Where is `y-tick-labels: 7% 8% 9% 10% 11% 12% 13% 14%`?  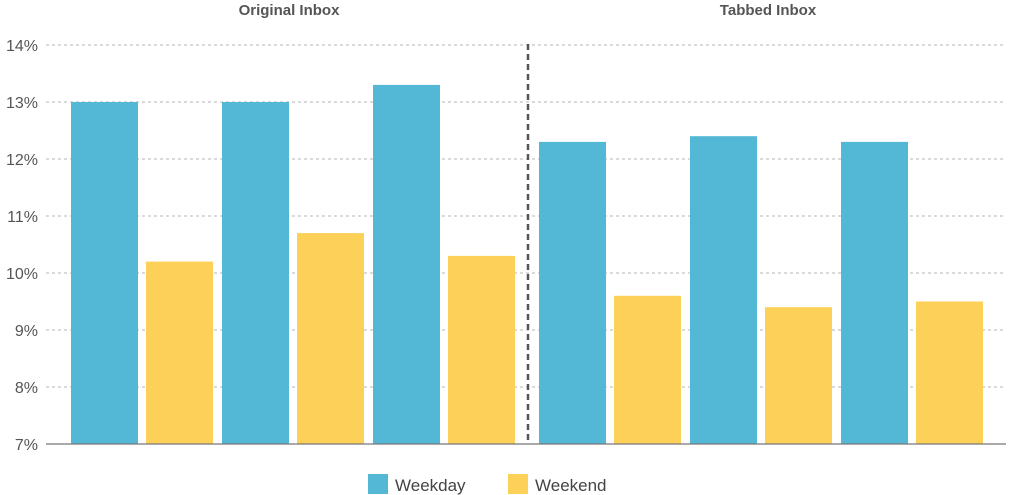
y-tick-labels: 7% 8% 9% 10% 11% 12% 13% 14% is located at coordinates (22, 246).